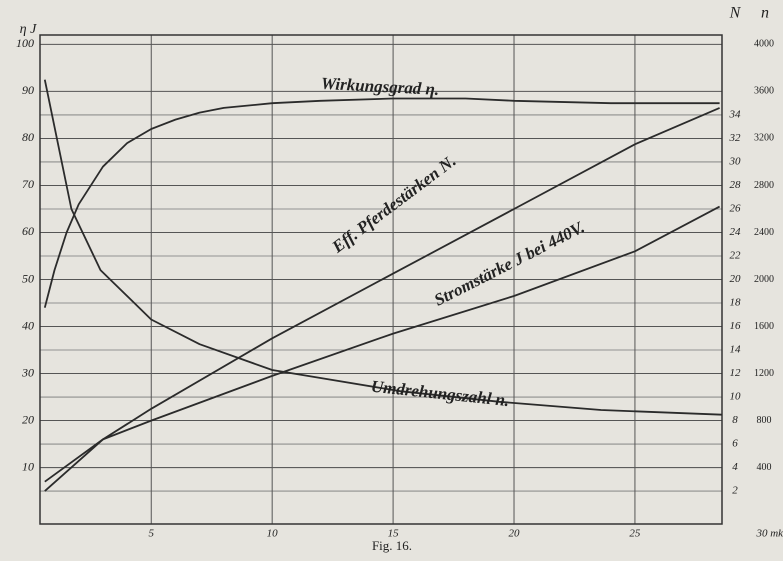  What do you see at coordinates (515, 534) in the screenshot?
I see `x-tick-label: 20` at bounding box center [515, 534].